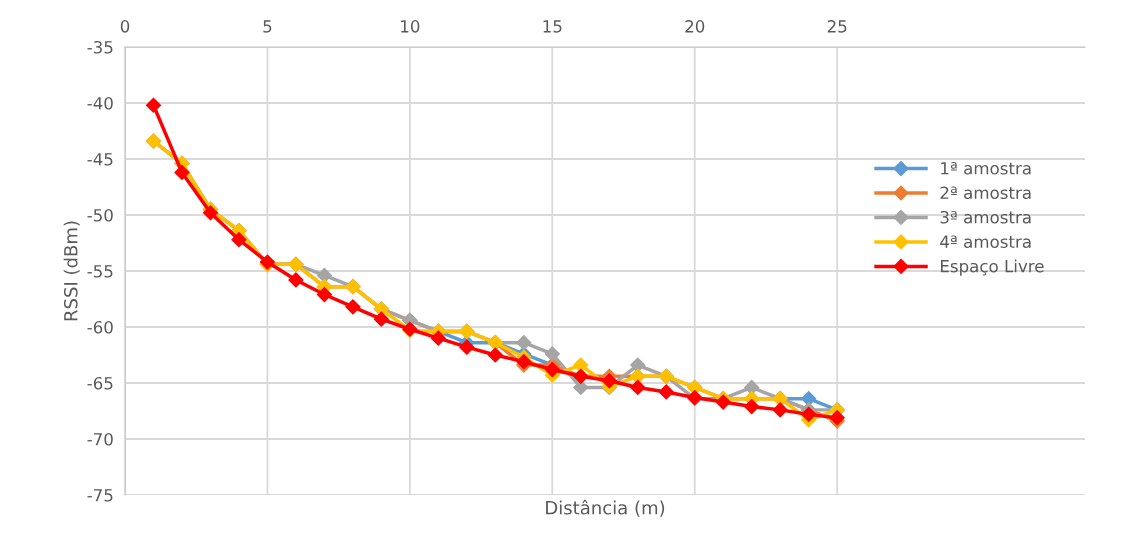 This screenshot has width=1131, height=544. Describe the element at coordinates (992, 267) in the screenshot. I see `legend-label: Espaço Livre` at that location.